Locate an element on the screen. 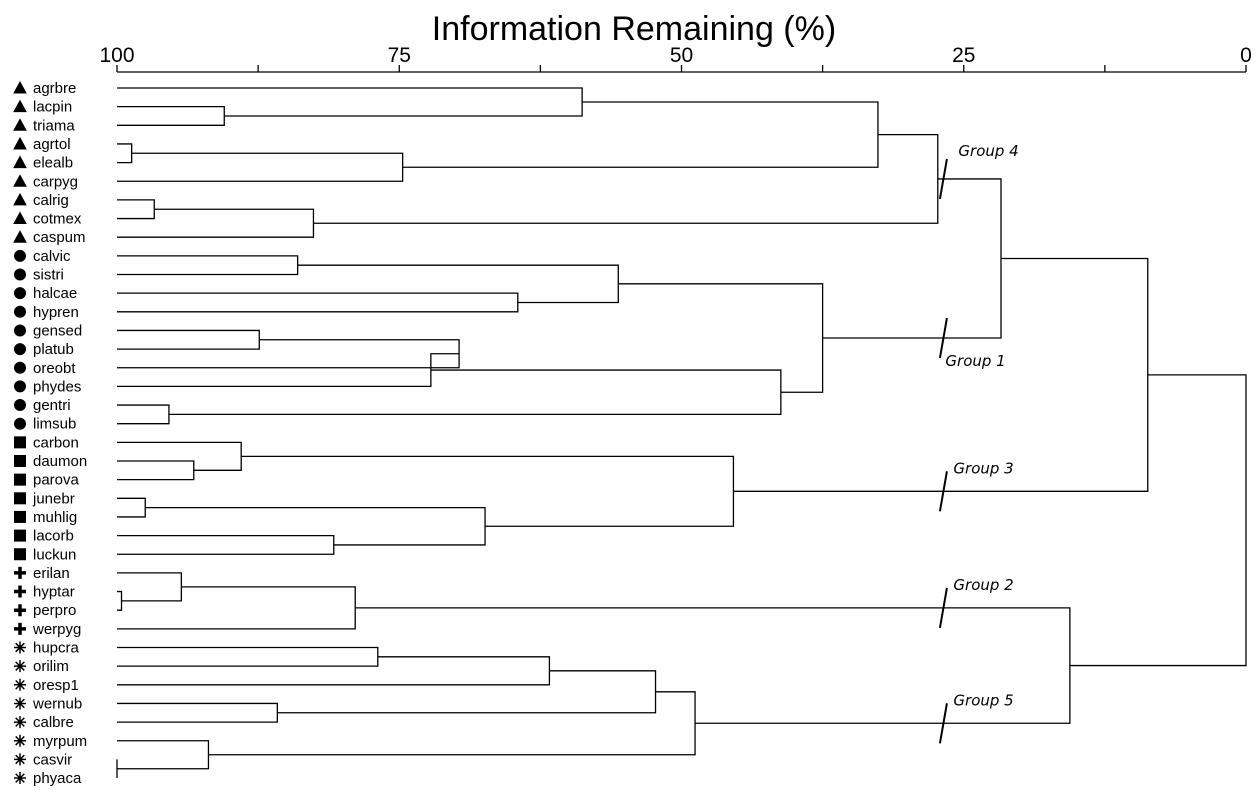 The width and height of the screenshot is (1258, 802). branch-n6 is located at coordinates (136, 209).